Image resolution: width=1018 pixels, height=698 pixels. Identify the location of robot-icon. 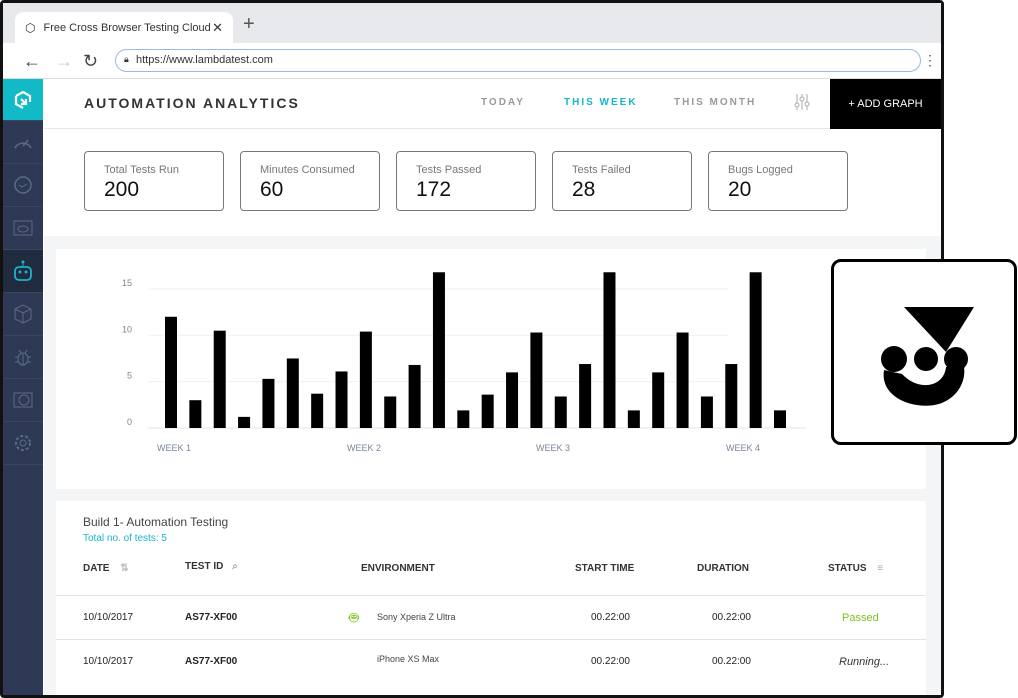
(23, 270).